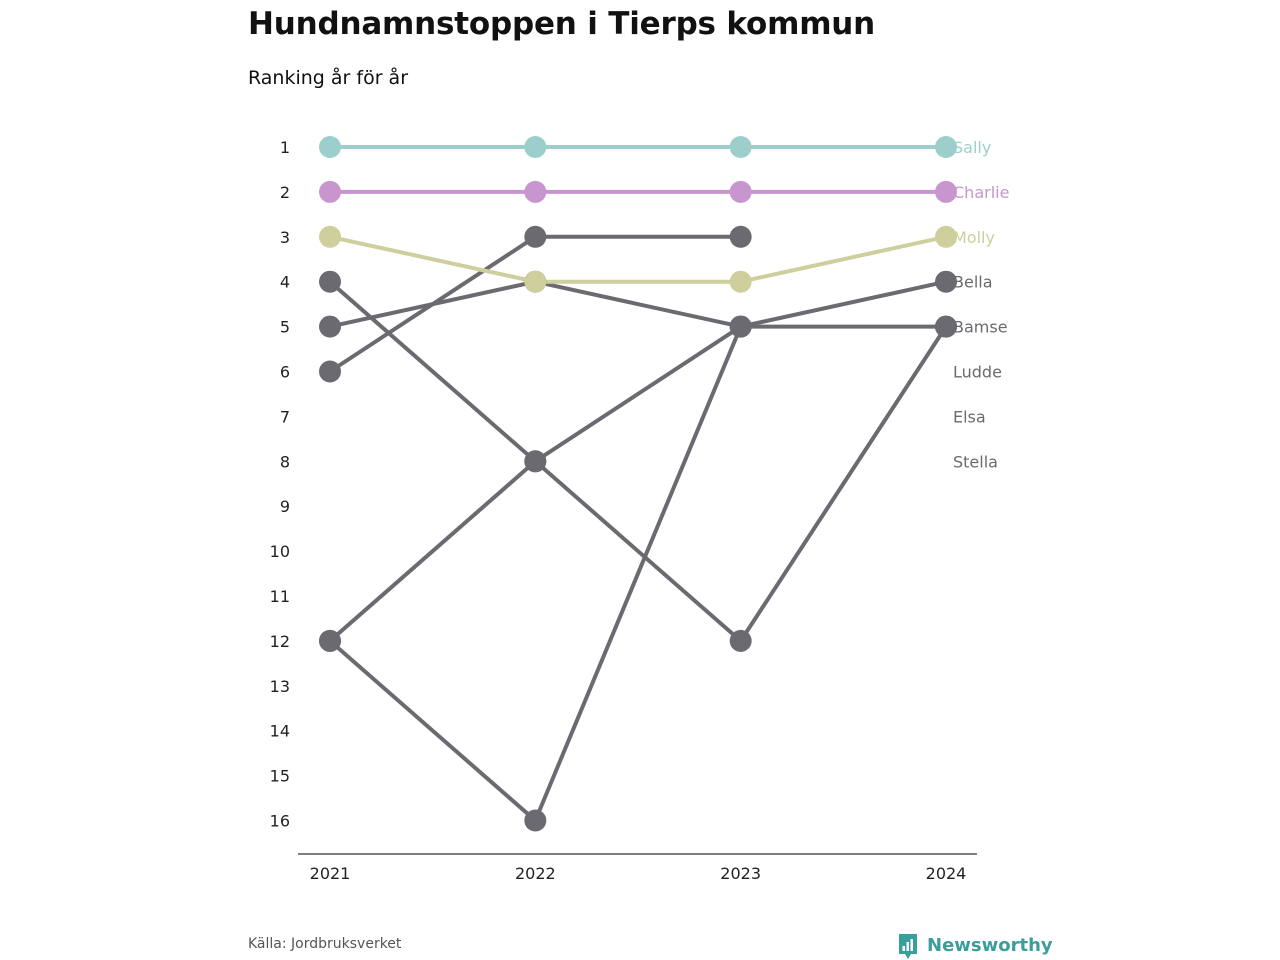 Image resolution: width=1280 pixels, height=960 pixels. I want to click on y-tick-label: 8, so click(285, 461).